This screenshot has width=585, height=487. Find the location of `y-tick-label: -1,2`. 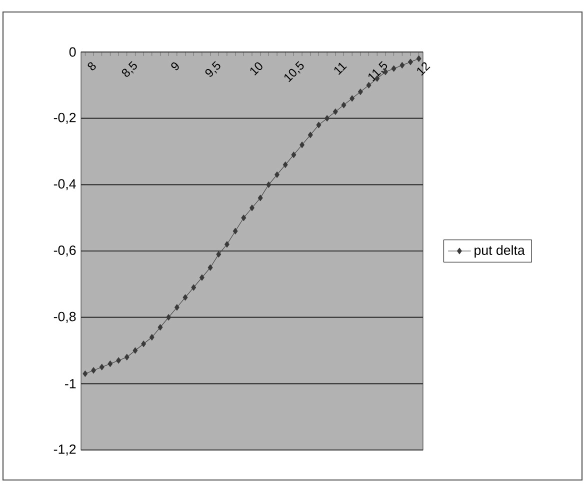

y-tick-label: -1,2 is located at coordinates (65, 450).